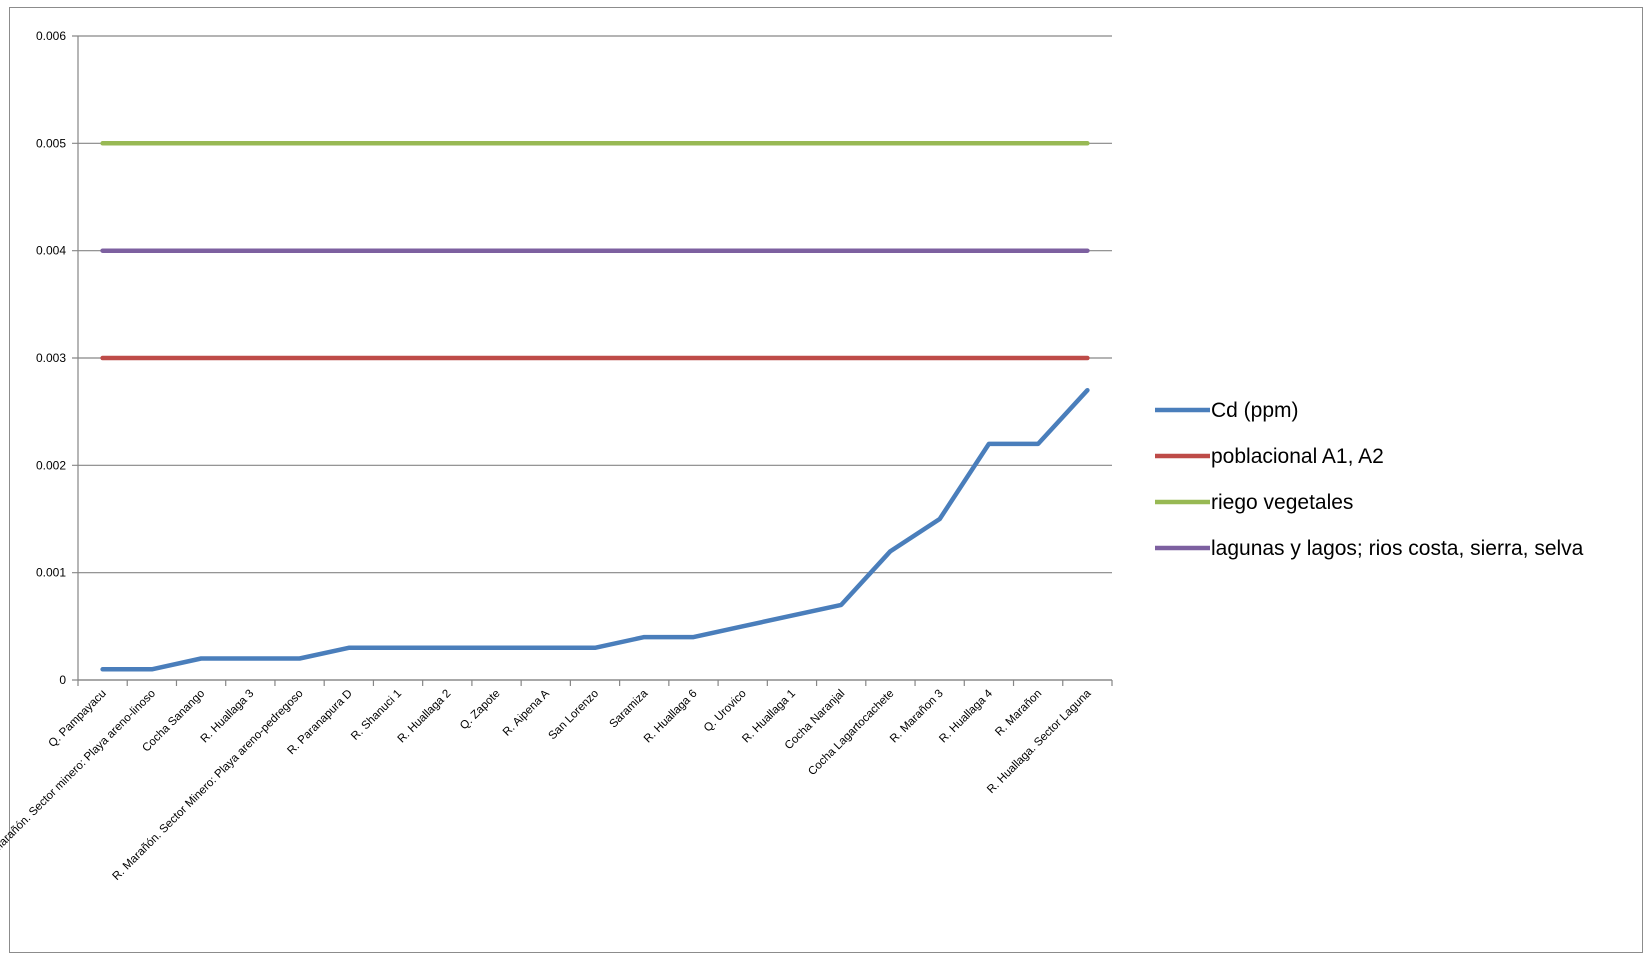 The width and height of the screenshot is (1650, 957). What do you see at coordinates (1018, 713) in the screenshot?
I see `x-tick-label-19: R. Marañon` at bounding box center [1018, 713].